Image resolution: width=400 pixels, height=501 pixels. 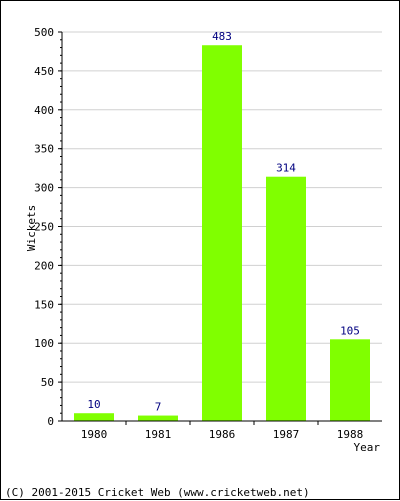 What do you see at coordinates (222, 36) in the screenshot?
I see `value-label: 483` at bounding box center [222, 36].